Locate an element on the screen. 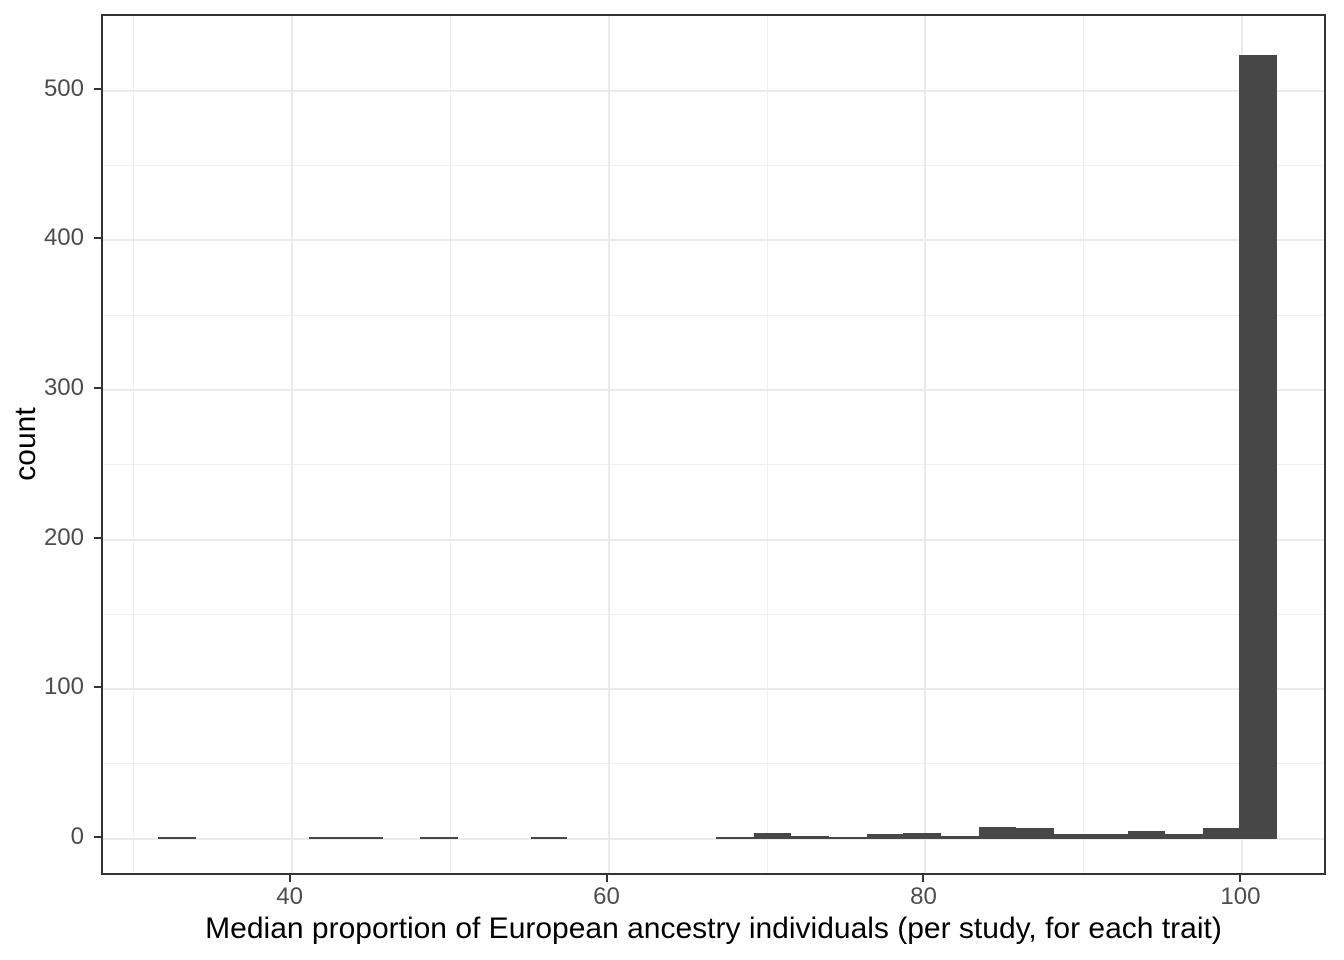 Image resolution: width=1344 pixels, height=960 pixels. y-axis-title: count is located at coordinates (25, 444).